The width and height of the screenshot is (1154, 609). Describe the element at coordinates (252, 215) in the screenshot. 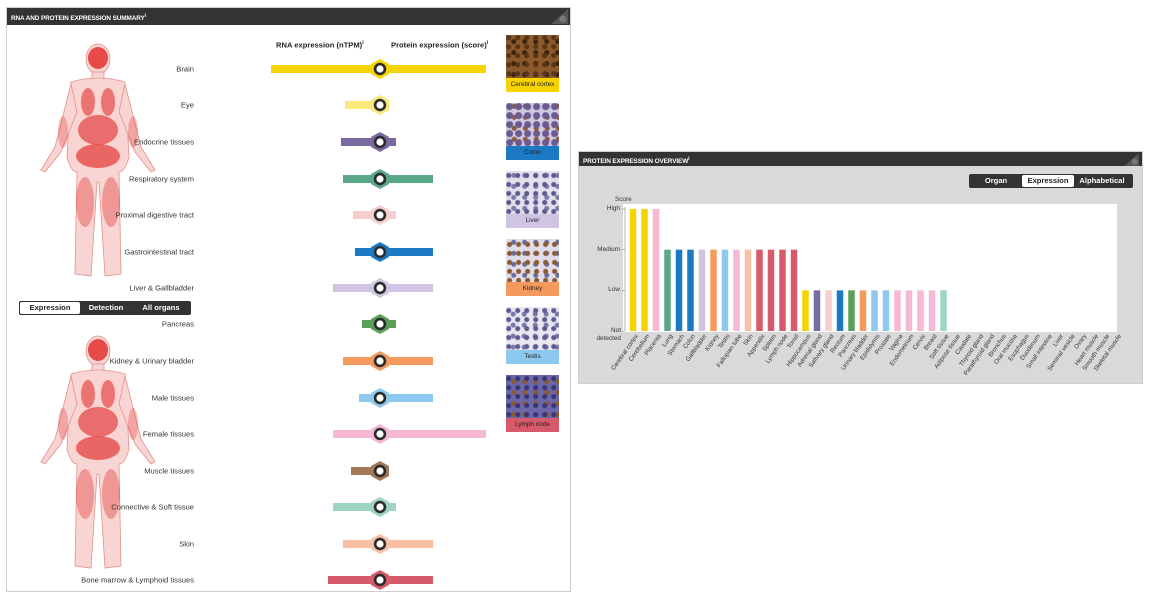

I see `organ-row: Proximal digestive tract` at that location.